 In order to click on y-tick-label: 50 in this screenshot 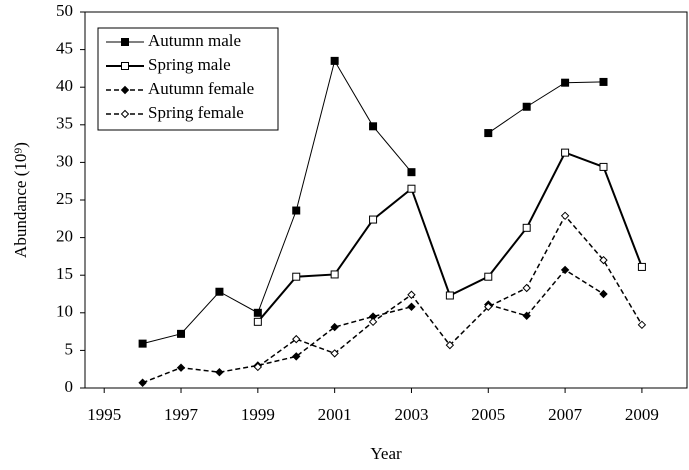, I will do `click(64, 10)`.